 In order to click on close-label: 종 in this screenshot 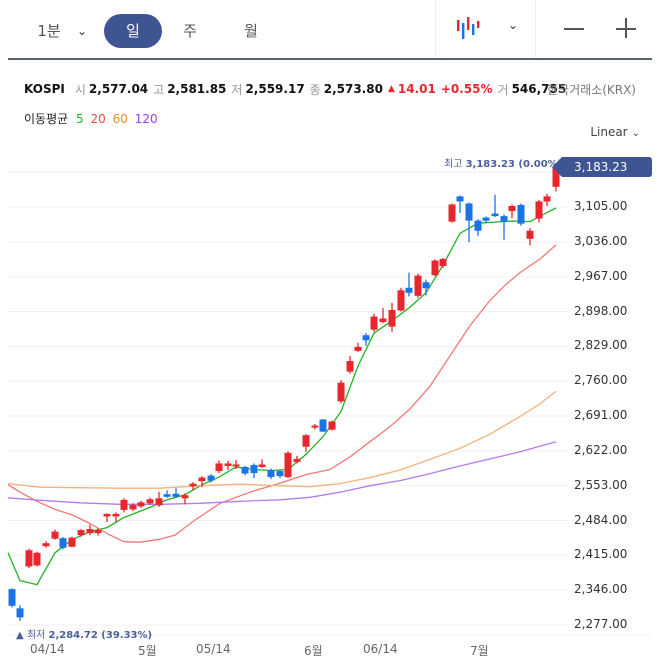, I will do `click(315, 89)`.